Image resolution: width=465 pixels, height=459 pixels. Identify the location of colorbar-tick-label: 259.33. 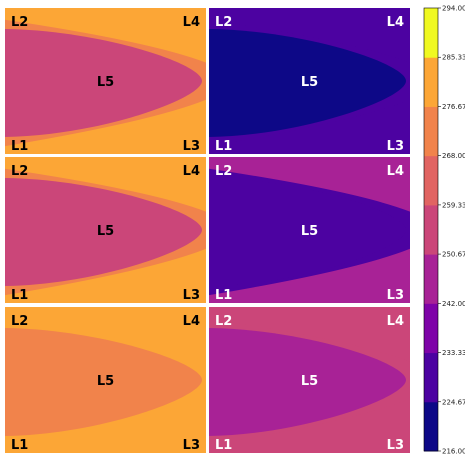
(453, 205).